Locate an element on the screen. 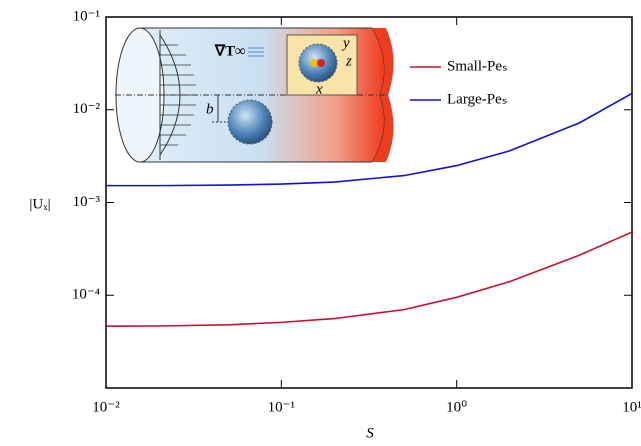 The width and height of the screenshot is (641, 446). x-axis-label: S is located at coordinates (370, 433).